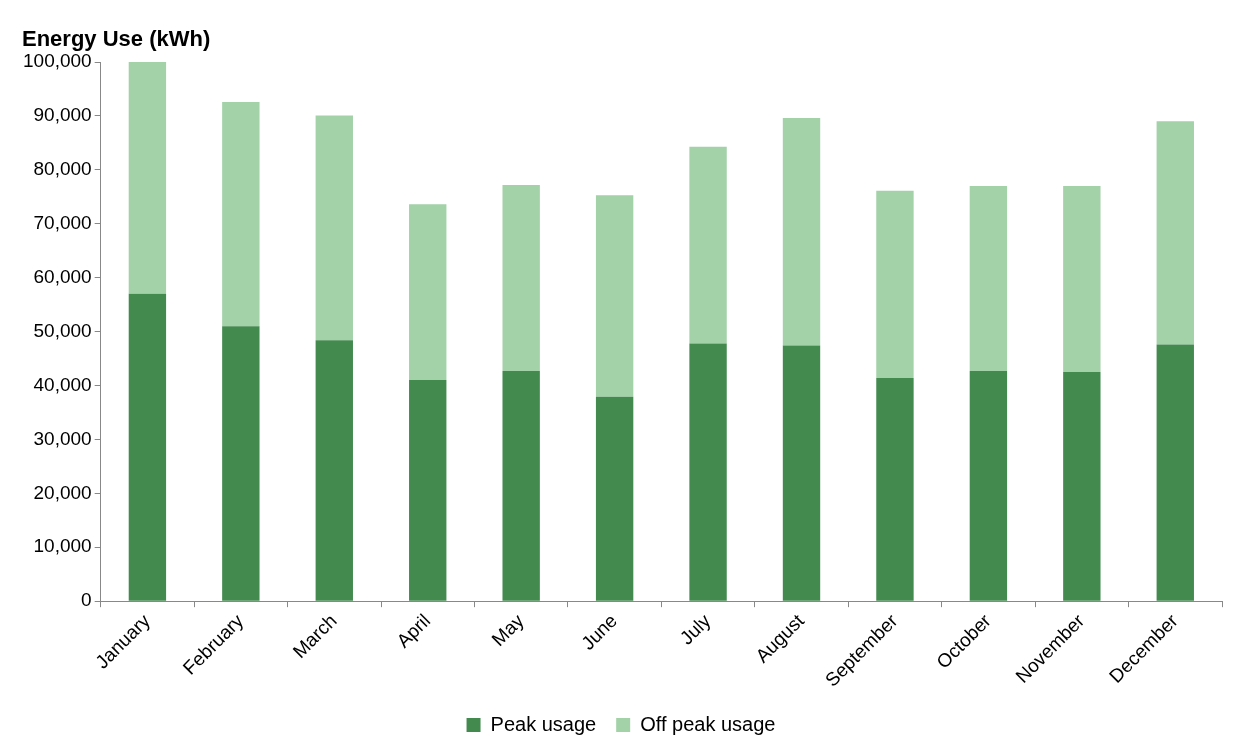 The height and width of the screenshot is (753, 1252). I want to click on y-tick-label: 0, so click(86, 600).